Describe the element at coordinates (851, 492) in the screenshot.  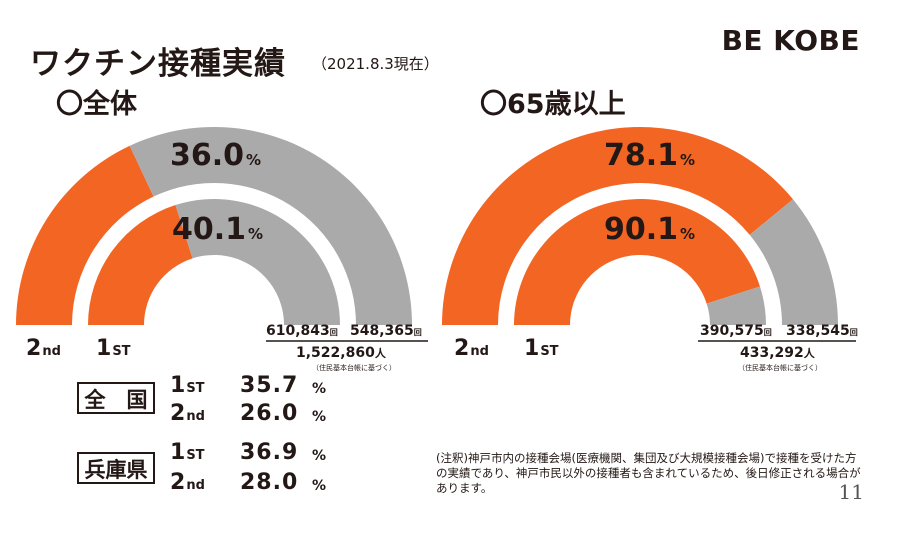
I see `page-number: 11` at that location.